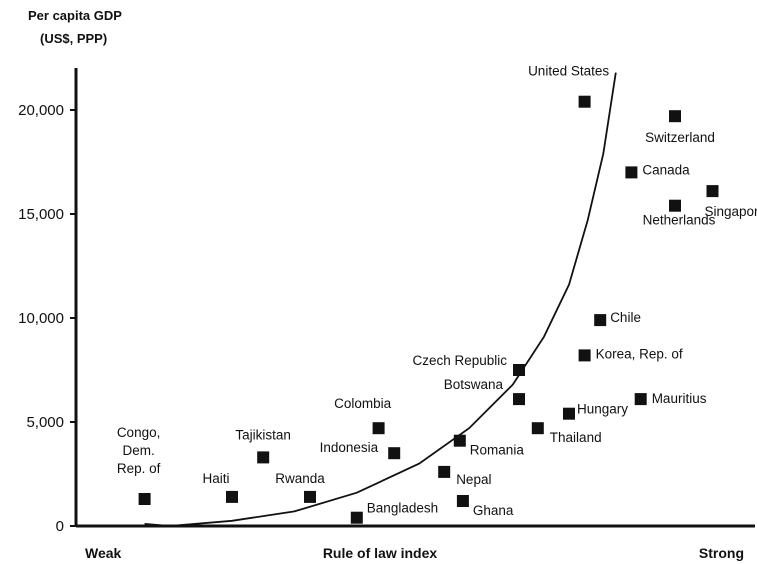 This screenshot has width=757, height=564. I want to click on data-point-label: United States, so click(568, 71).